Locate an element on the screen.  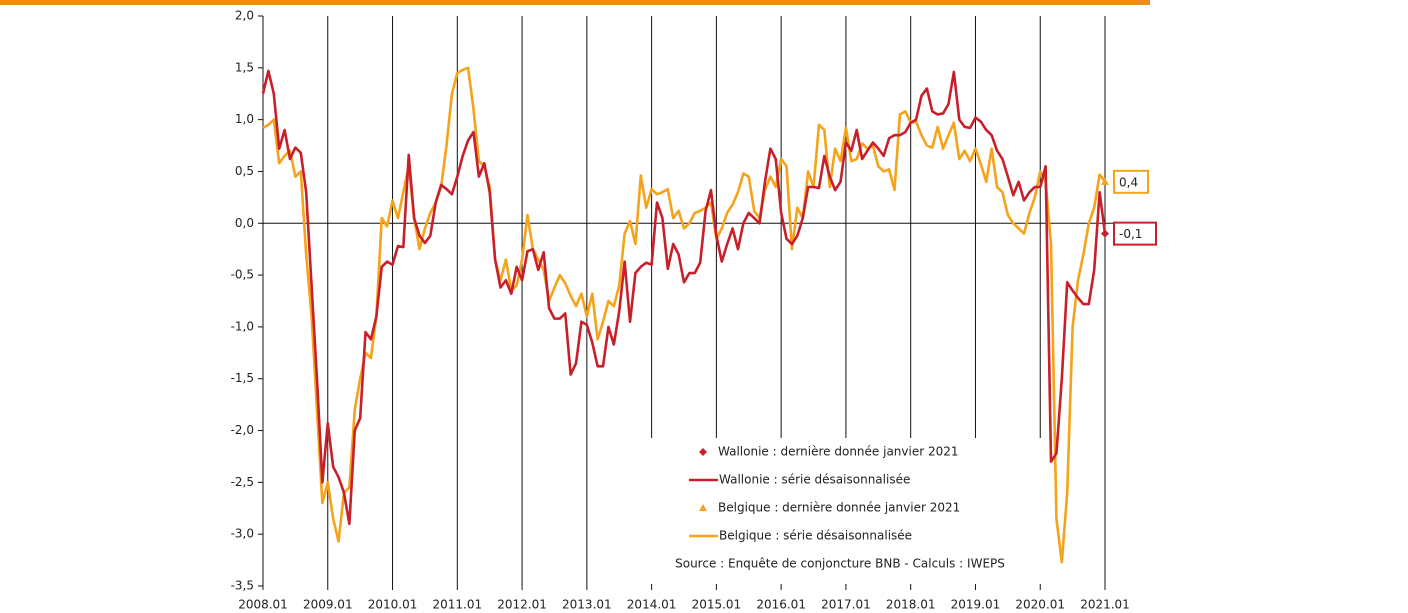
top-banner is located at coordinates (575, 2).